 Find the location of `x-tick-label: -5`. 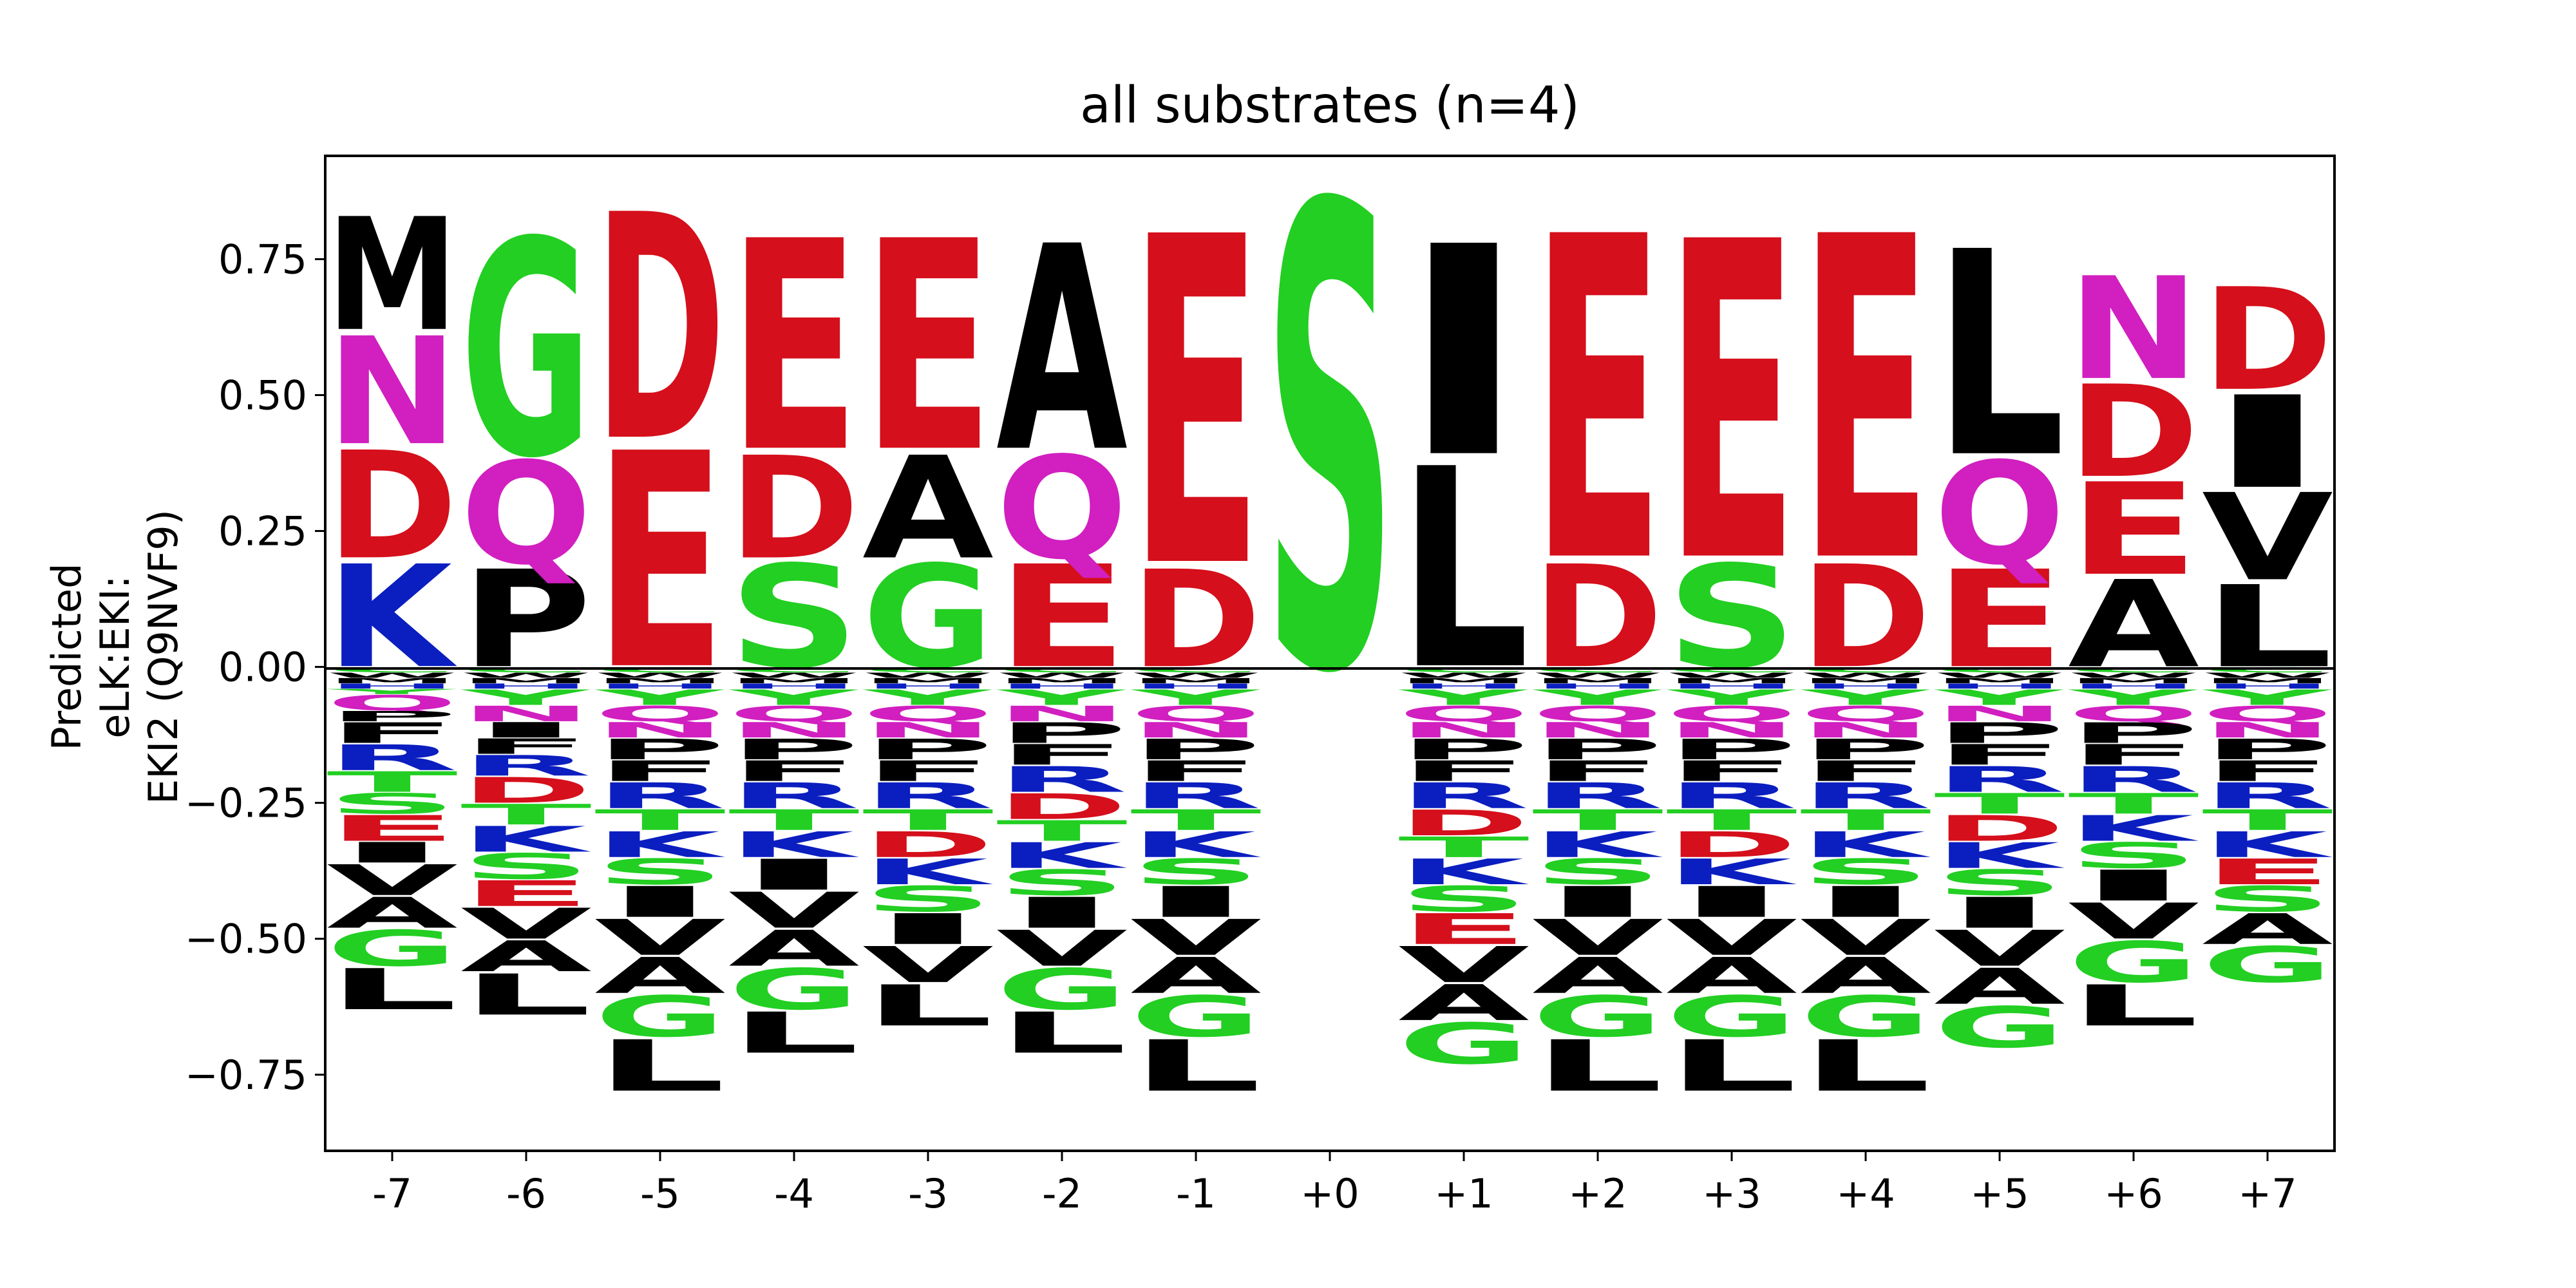

x-tick-label: -5 is located at coordinates (660, 1193).